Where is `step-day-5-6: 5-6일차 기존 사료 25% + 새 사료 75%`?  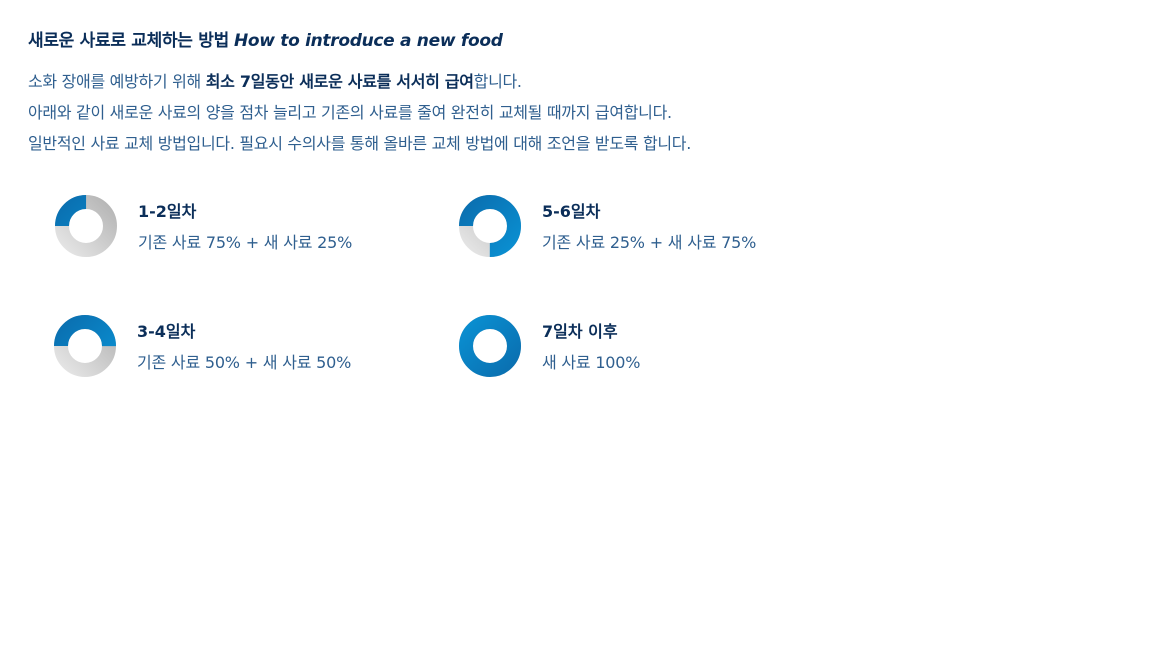 step-day-5-6: 5-6일차 기존 사료 25% + 새 사료 75% is located at coordinates (628, 227).